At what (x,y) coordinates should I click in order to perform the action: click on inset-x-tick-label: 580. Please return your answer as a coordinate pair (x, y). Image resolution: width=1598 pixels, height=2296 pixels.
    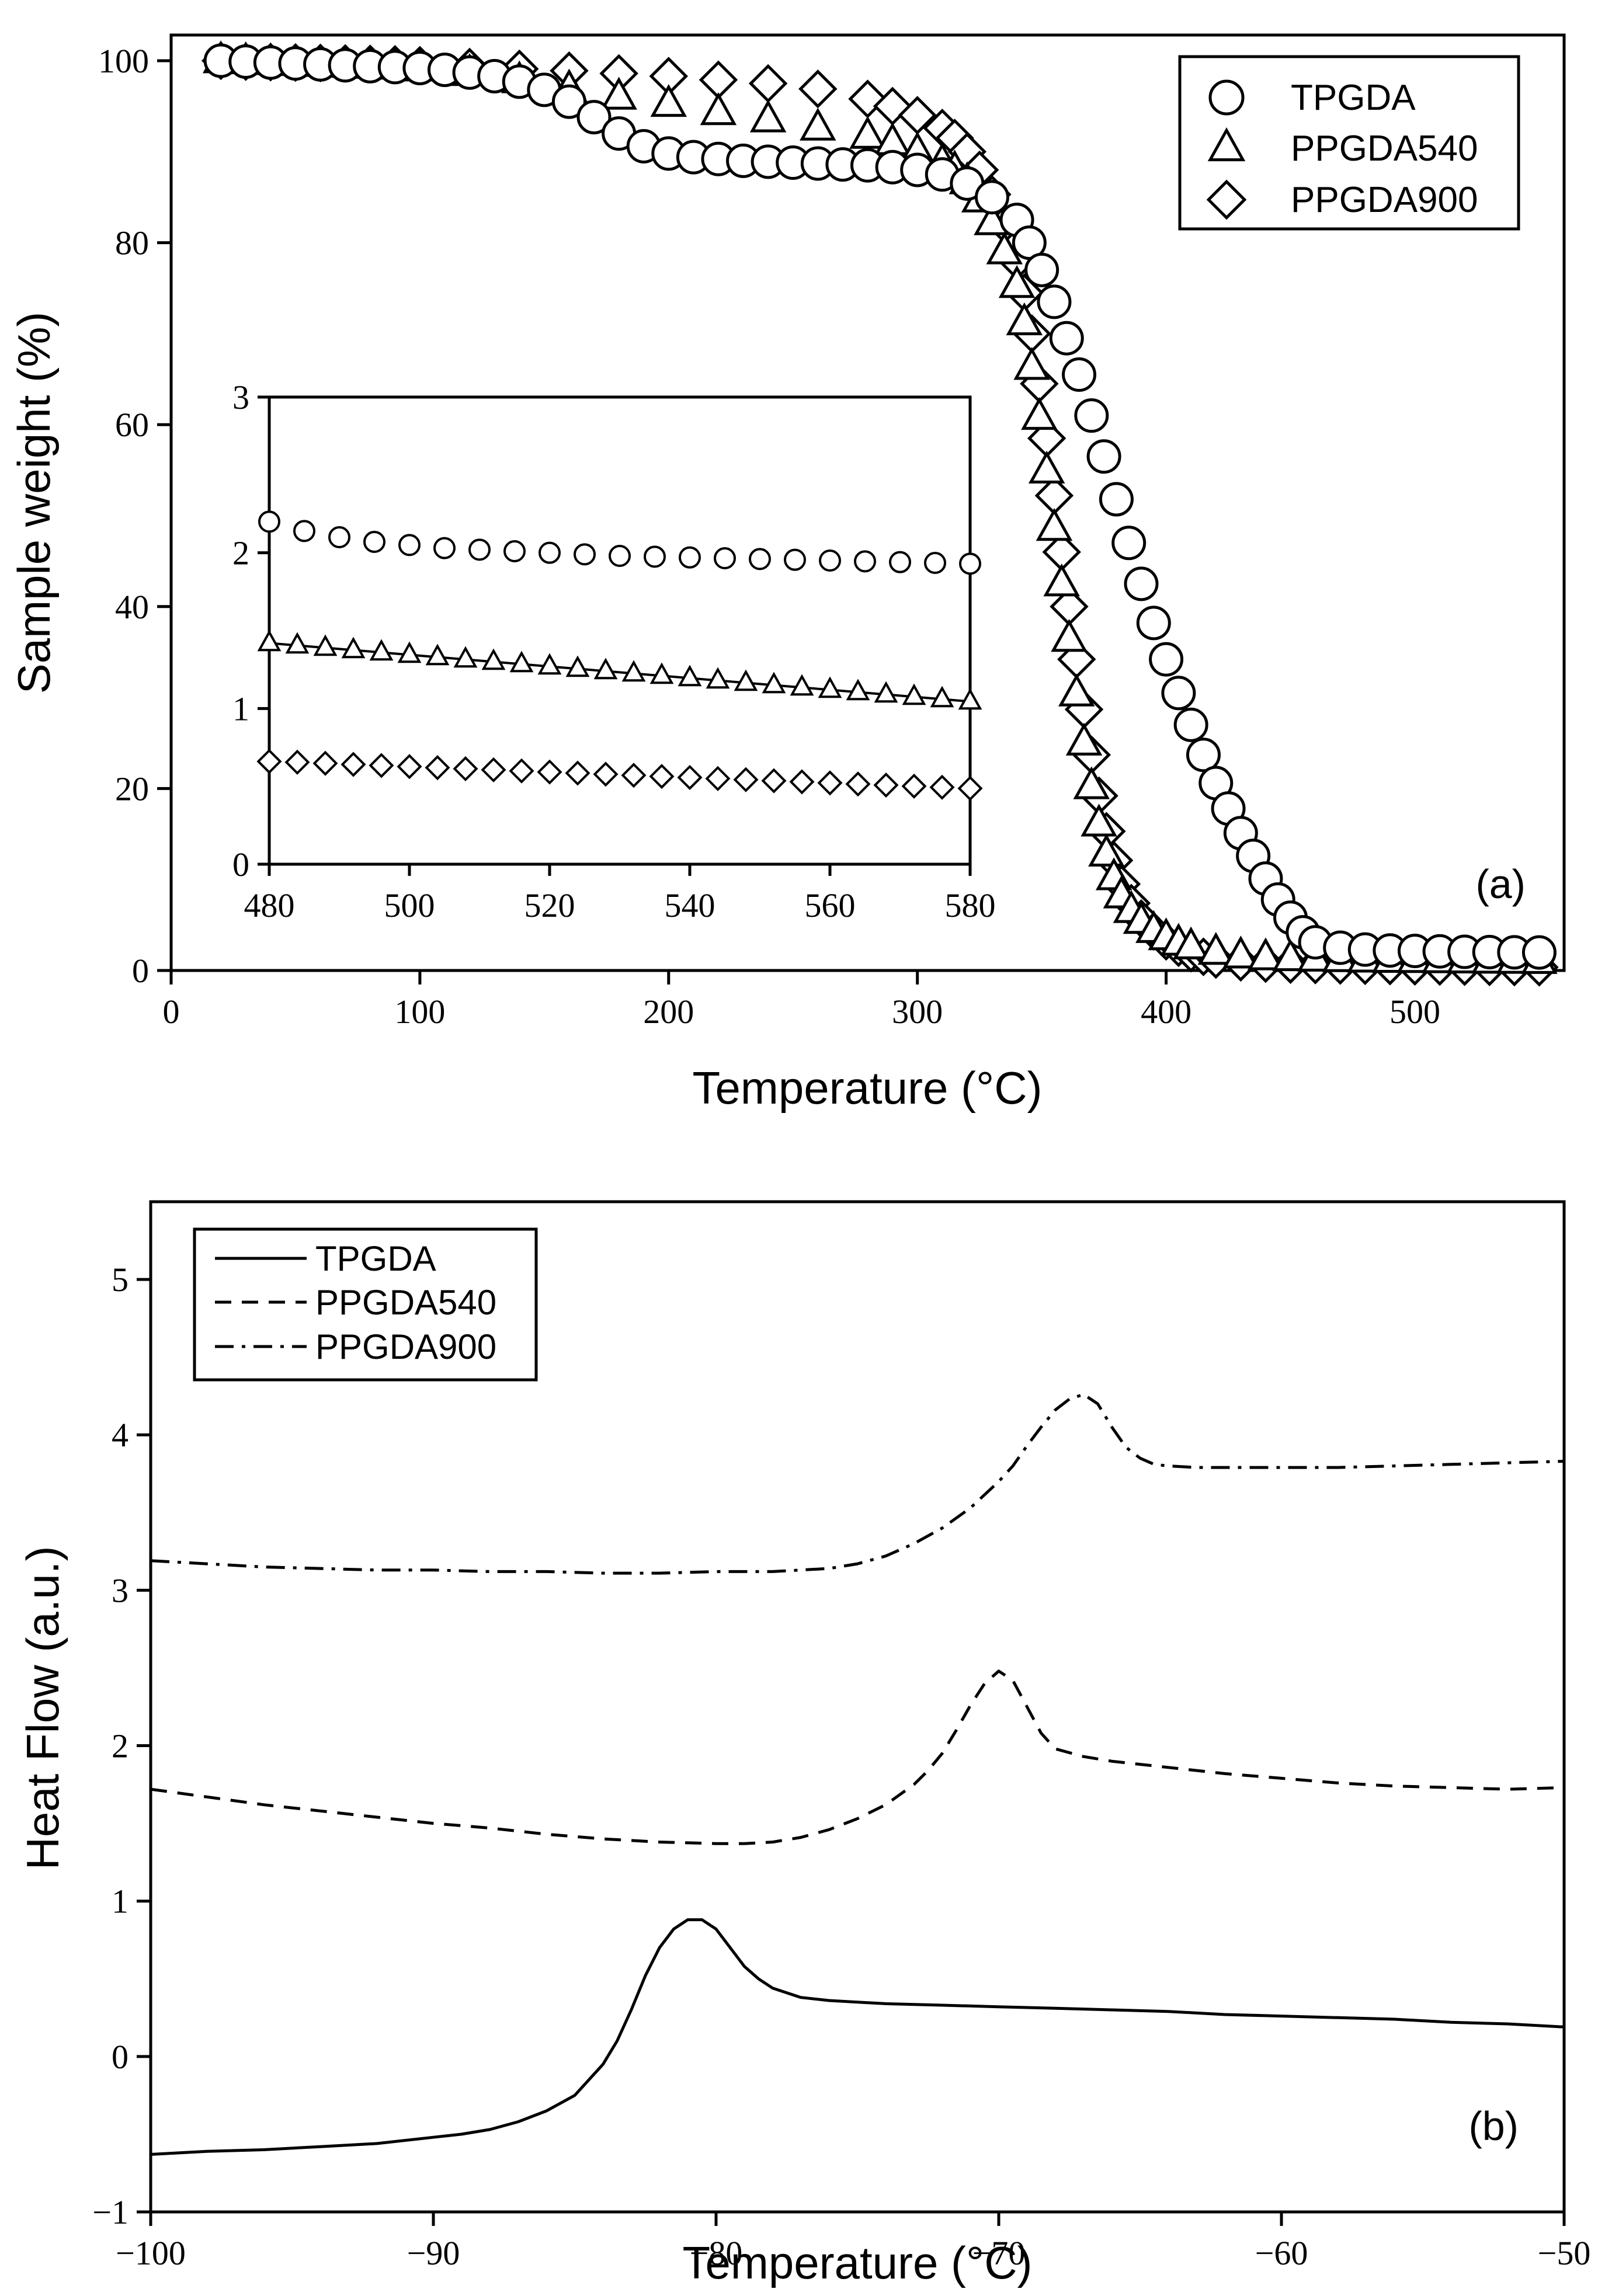
    Looking at the image, I should click on (970, 905).